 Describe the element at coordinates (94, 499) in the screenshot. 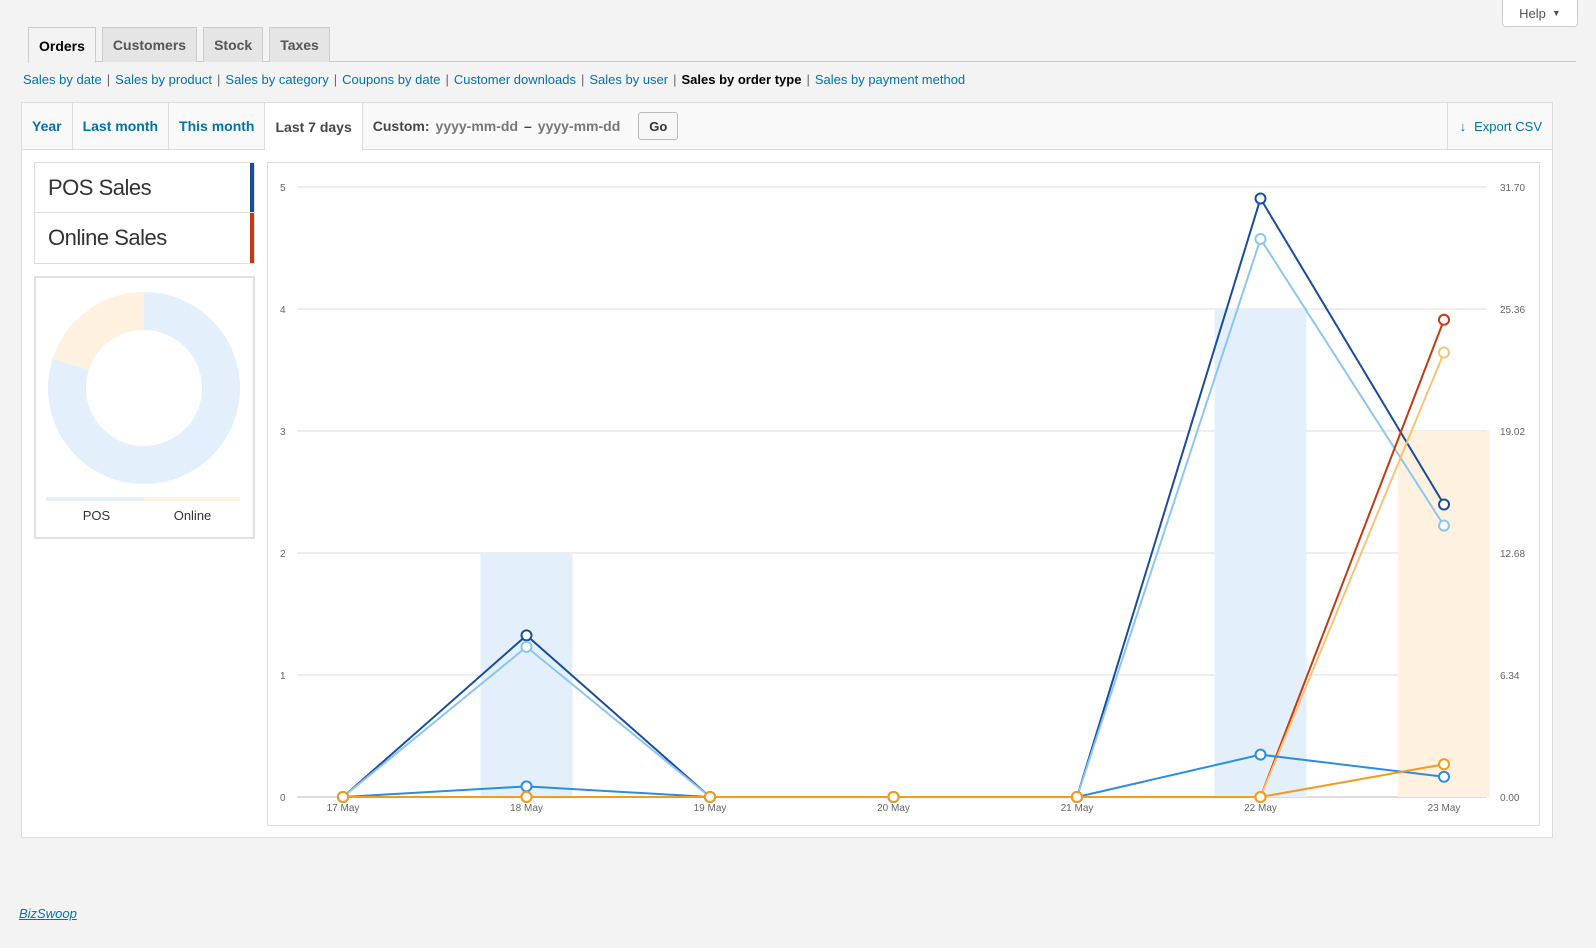

I see `donut-legend-swatch-pos` at that location.